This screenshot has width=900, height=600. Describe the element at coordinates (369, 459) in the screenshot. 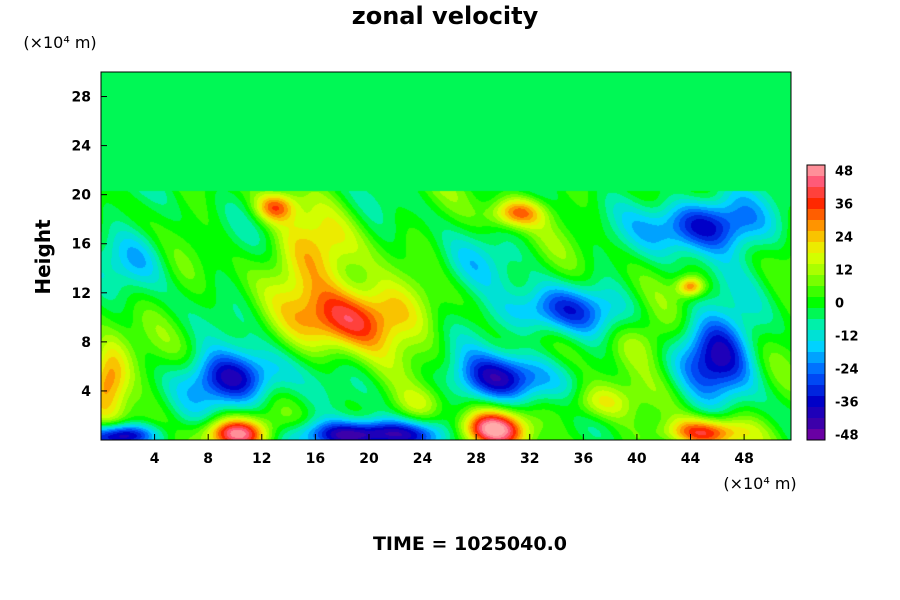

I see `x-tick-label: 20` at that location.